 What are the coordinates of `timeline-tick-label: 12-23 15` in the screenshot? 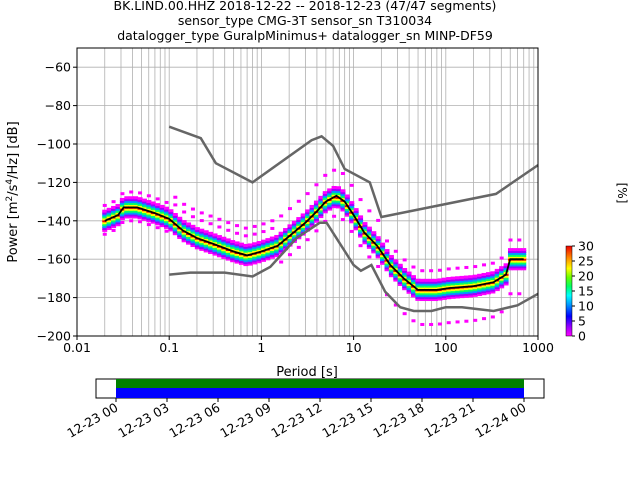 It's located at (347, 420).